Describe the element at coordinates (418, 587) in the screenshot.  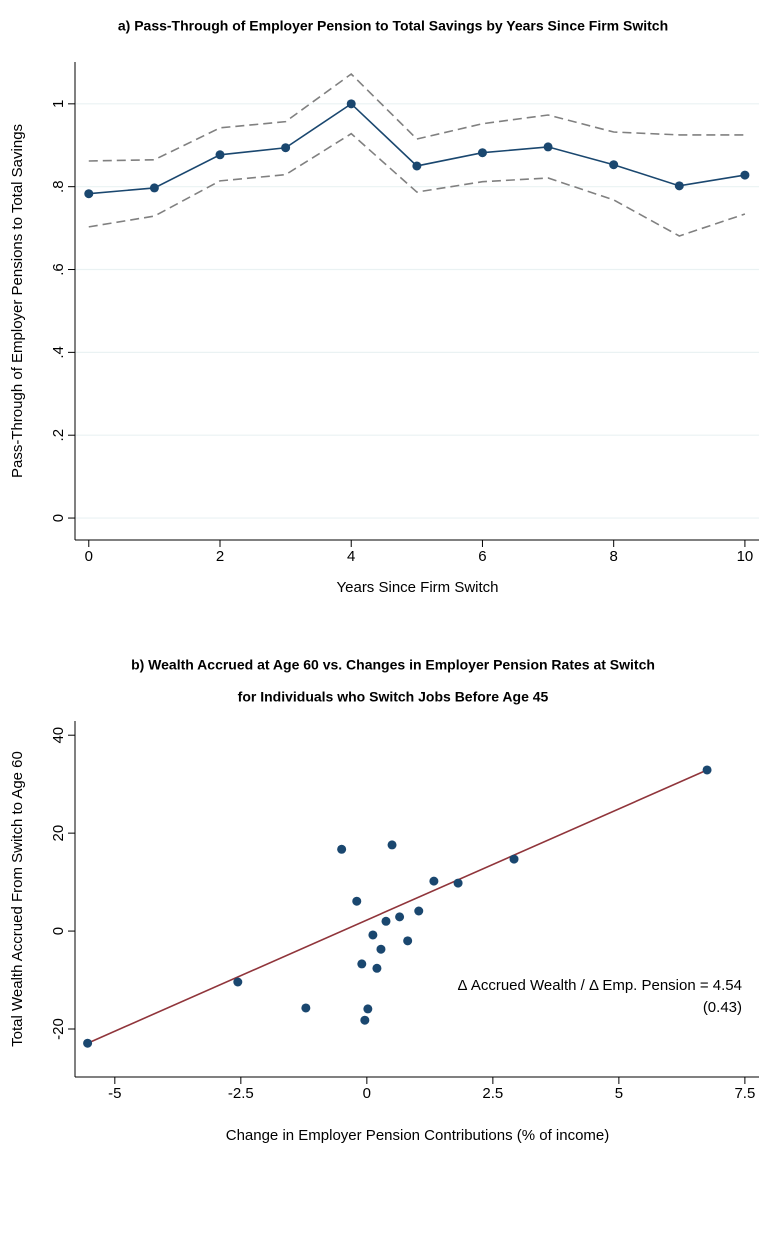
I see `x-axis-label: Years Since Firm Switch` at that location.